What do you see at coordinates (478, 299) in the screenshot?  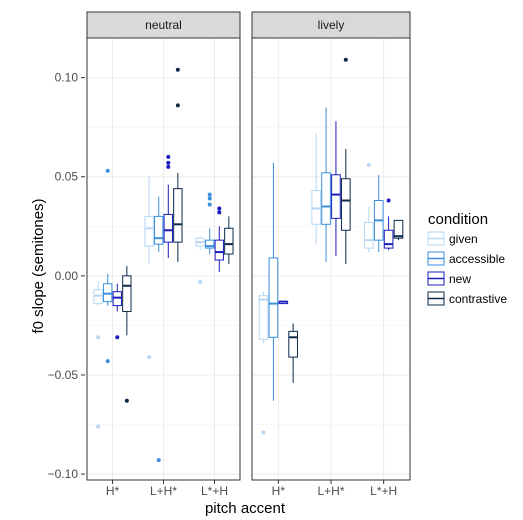 I see `legend-label: contrastive` at bounding box center [478, 299].